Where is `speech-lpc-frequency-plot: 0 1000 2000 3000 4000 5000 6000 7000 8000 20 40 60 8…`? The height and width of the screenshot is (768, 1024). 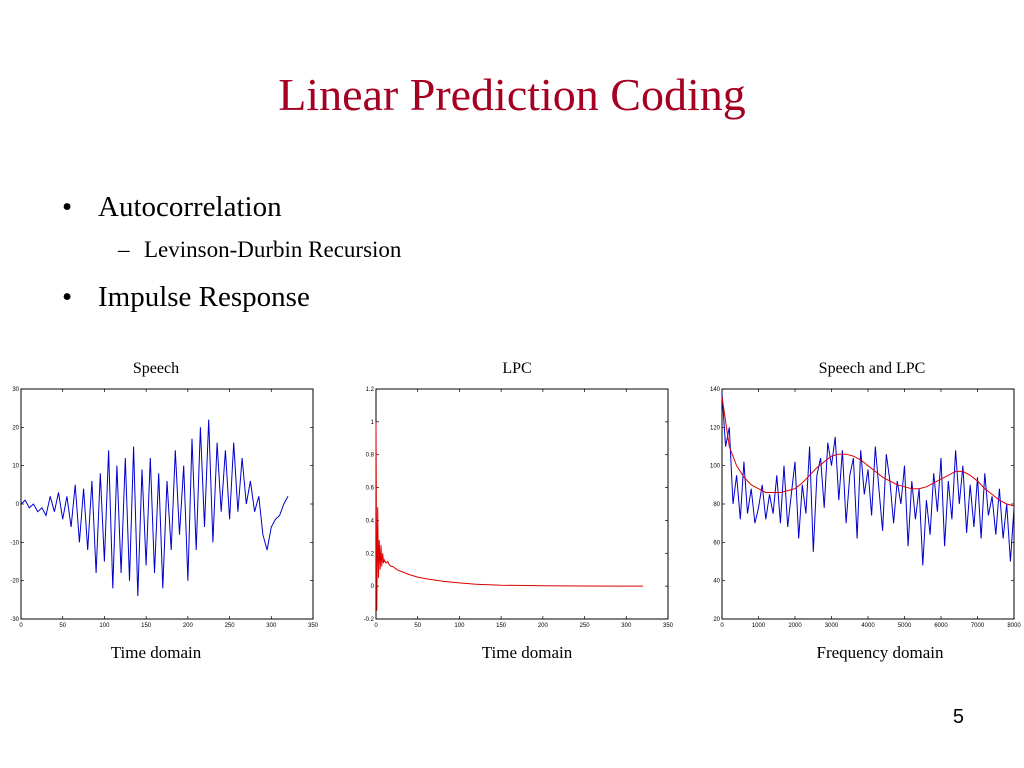
speech-lpc-frequency-plot: 0 1000 2000 3000 4000 5000 6000 7000 8000 20 40 60 8… is located at coordinates (865, 508).